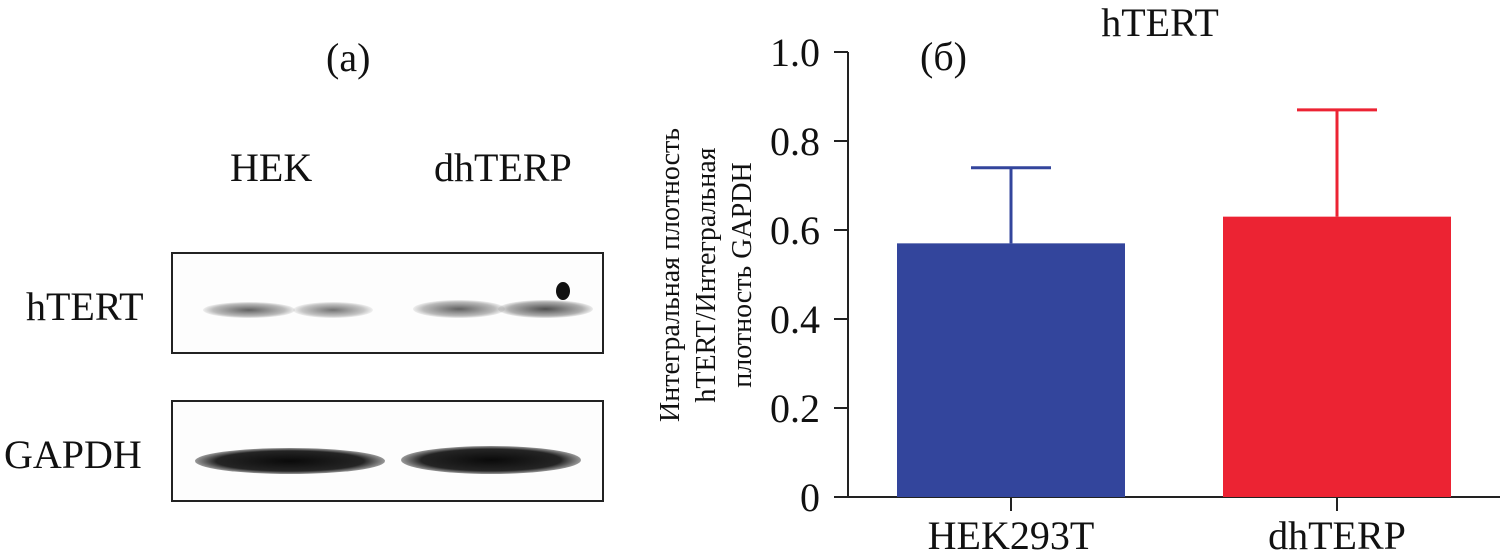 This screenshot has width=1511, height=560. Describe the element at coordinates (1160, 22) in the screenshot. I see `chart-title: hTERT` at that location.